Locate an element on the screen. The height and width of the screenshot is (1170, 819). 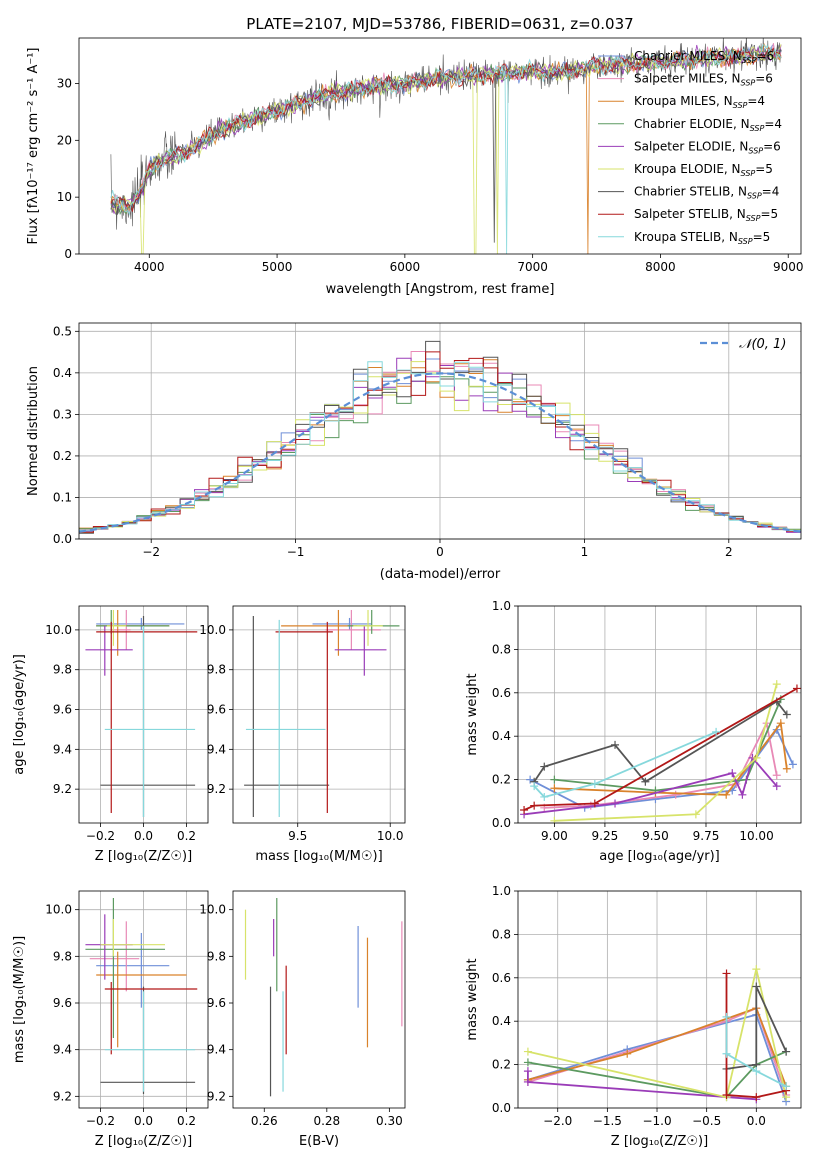
x-tick-label: 9.00 is located at coordinates (554, 836).